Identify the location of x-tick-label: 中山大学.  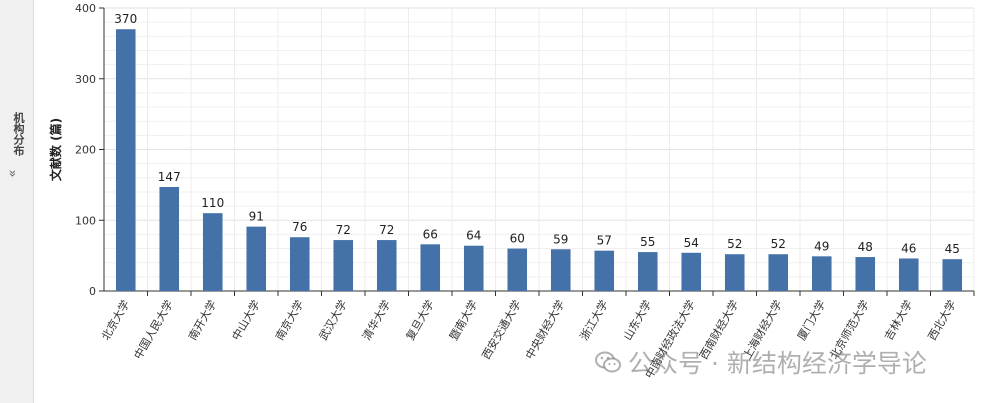
(246, 320).